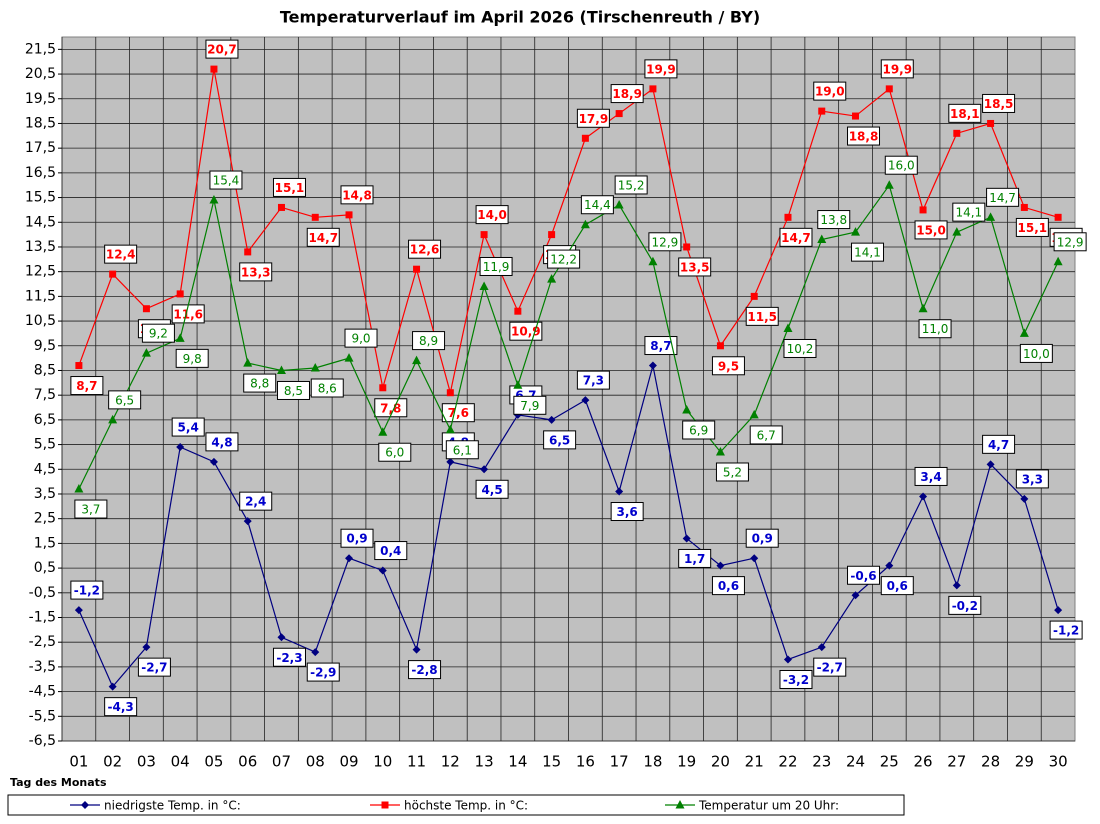  I want to click on data-label: -0,2, so click(965, 606).